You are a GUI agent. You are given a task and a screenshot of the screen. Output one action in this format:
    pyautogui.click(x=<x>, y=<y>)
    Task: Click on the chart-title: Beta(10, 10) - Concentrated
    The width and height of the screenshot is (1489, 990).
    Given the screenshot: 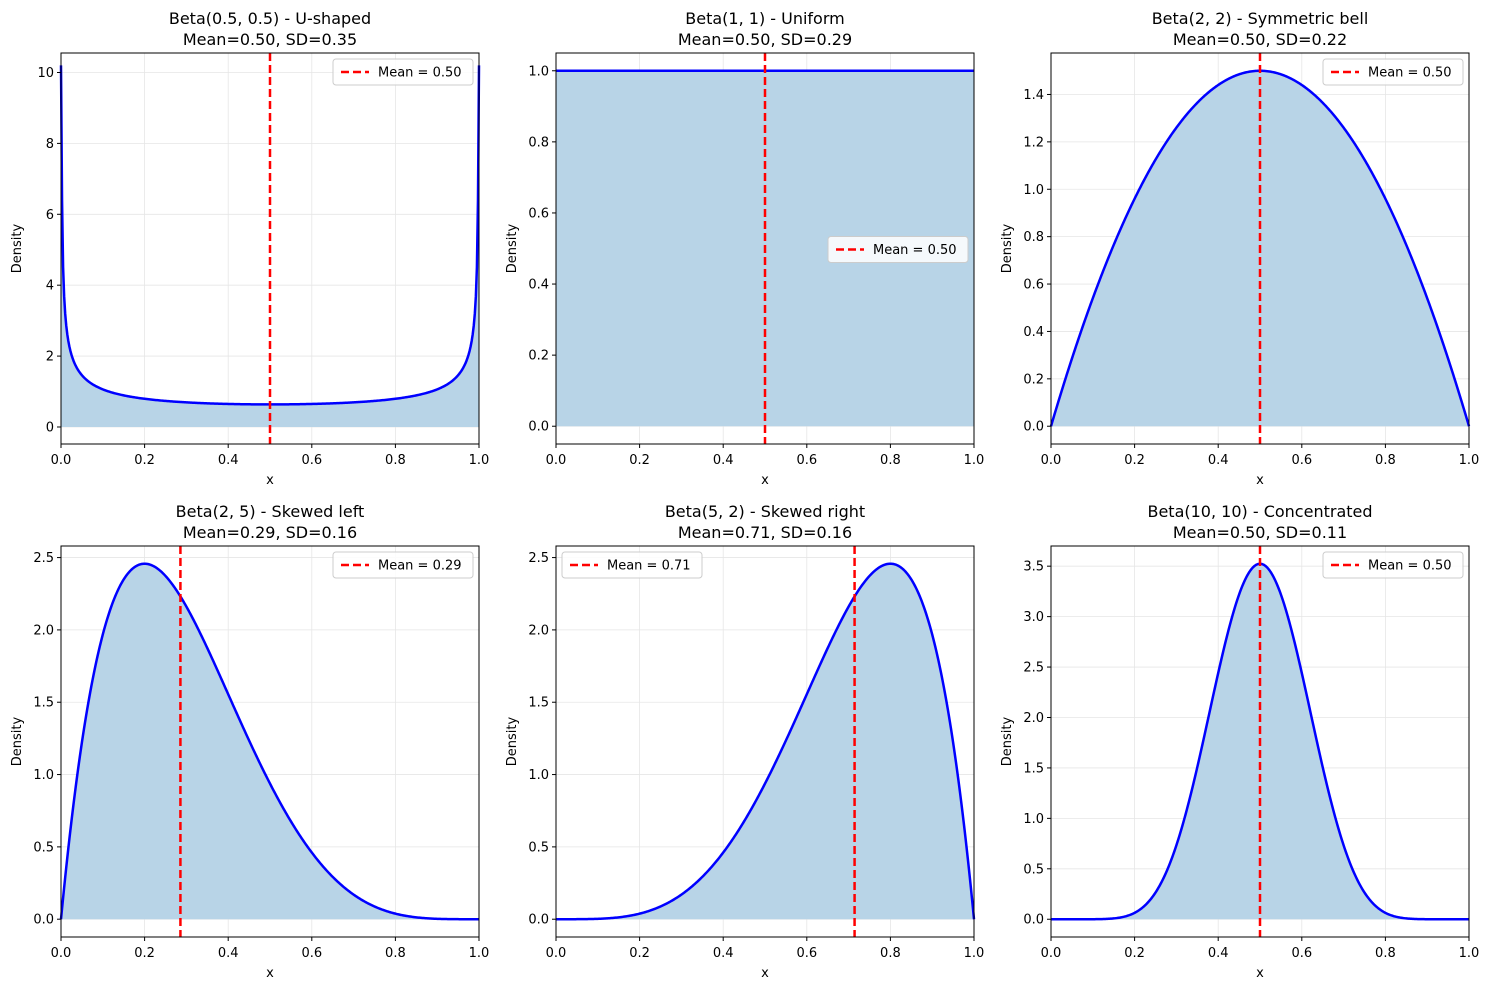 What is the action you would take?
    pyautogui.click(x=1259, y=511)
    